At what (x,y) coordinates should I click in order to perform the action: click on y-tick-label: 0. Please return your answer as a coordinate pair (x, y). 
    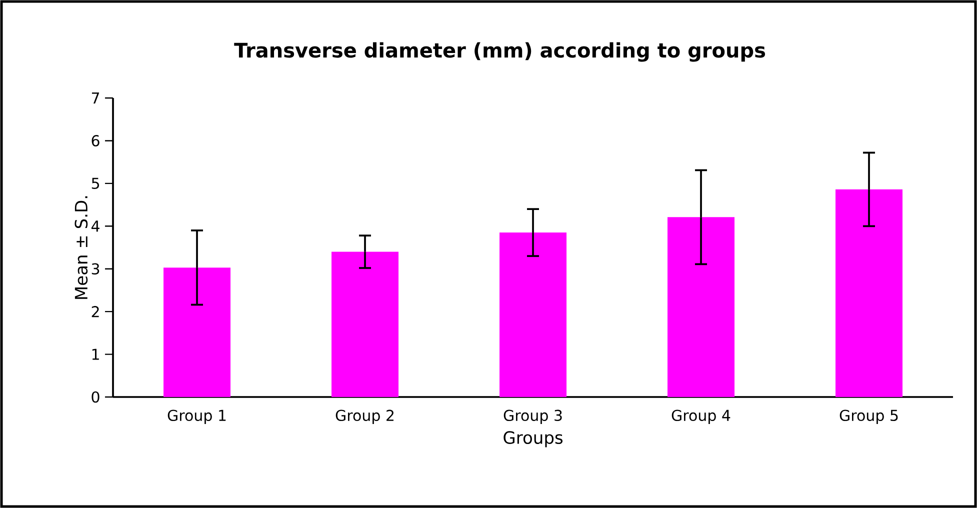
    Looking at the image, I should click on (96, 397).